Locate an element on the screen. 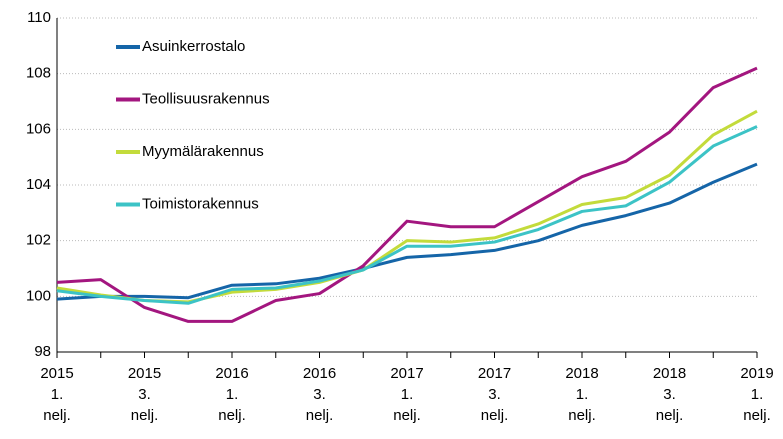 The height and width of the screenshot is (439, 783). x-tick-label: 2016 1. nelj. is located at coordinates (231, 394).